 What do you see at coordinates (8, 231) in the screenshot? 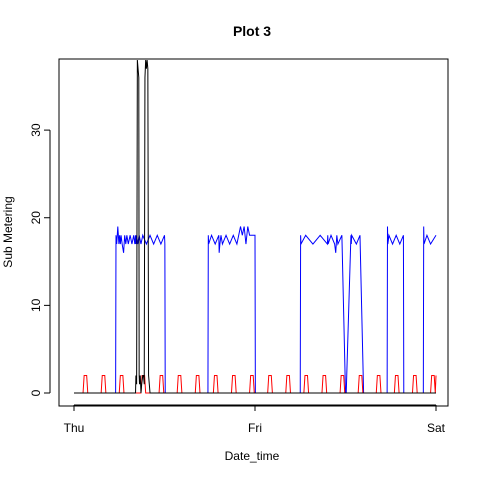
I see `y-axis-label: Sub Metering` at bounding box center [8, 231].